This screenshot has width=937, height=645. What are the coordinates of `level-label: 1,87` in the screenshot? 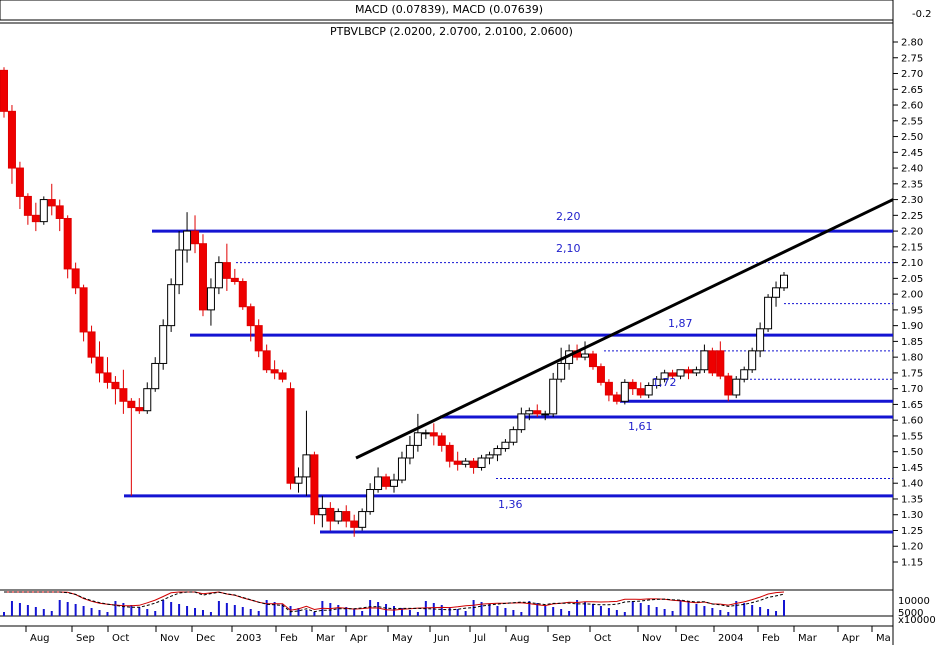 It's located at (680, 323).